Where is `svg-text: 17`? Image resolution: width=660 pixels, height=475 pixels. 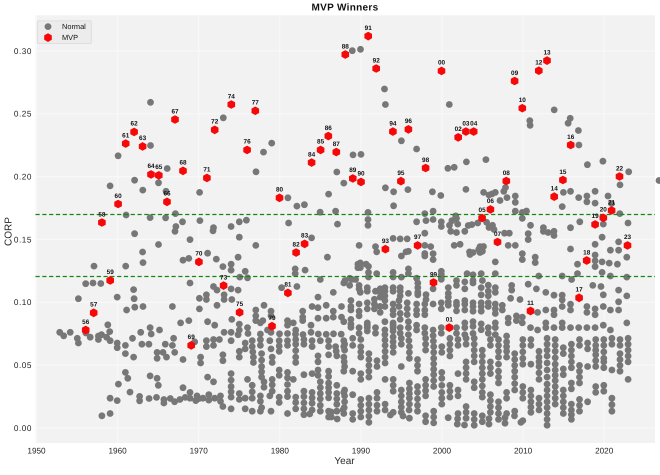
svg-text: 17 is located at coordinates (580, 290).